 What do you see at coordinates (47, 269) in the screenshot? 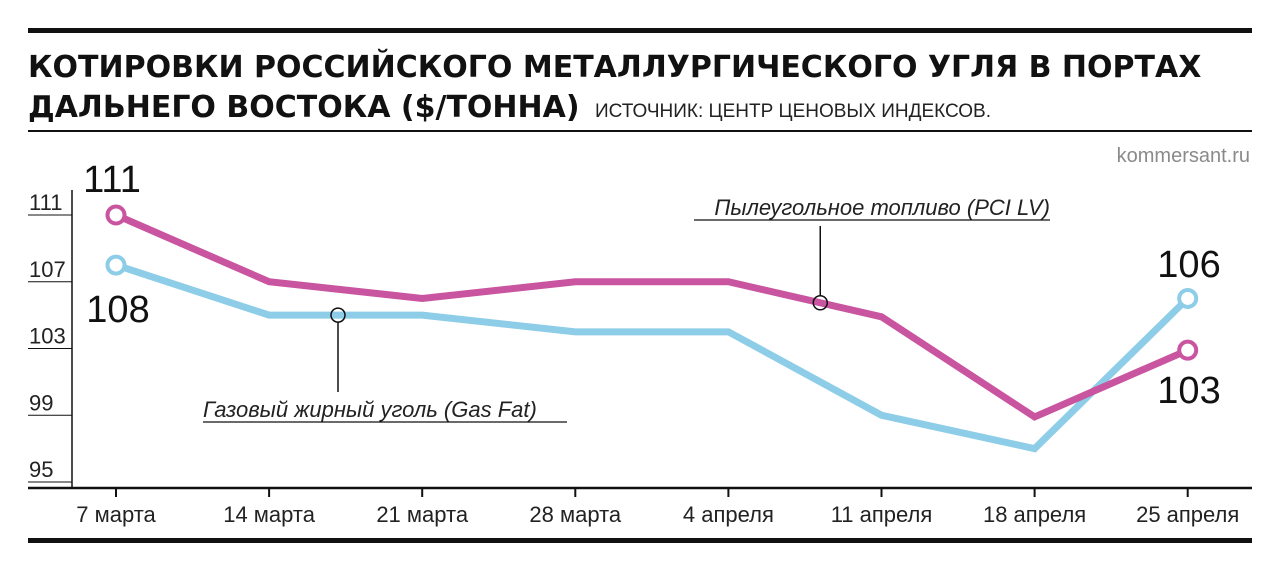
I see `y-tick-label: 107` at bounding box center [47, 269].